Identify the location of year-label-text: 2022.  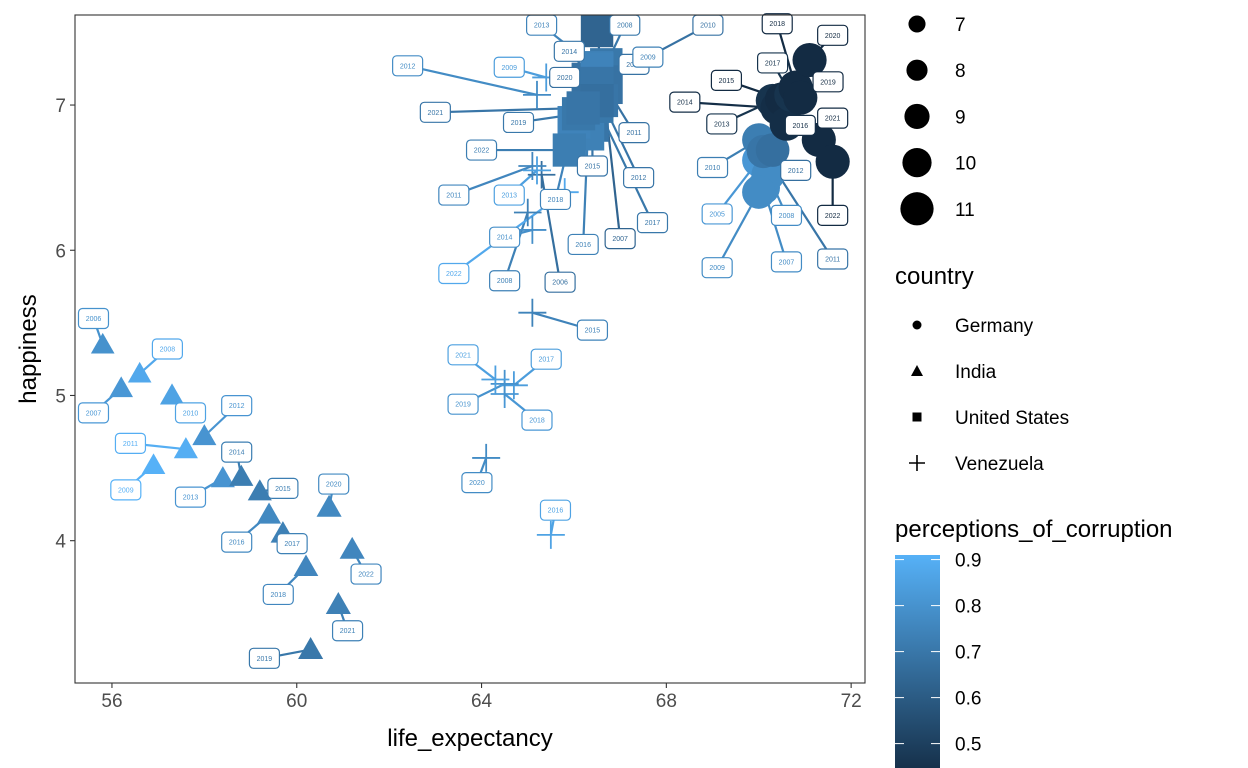
(366, 575).